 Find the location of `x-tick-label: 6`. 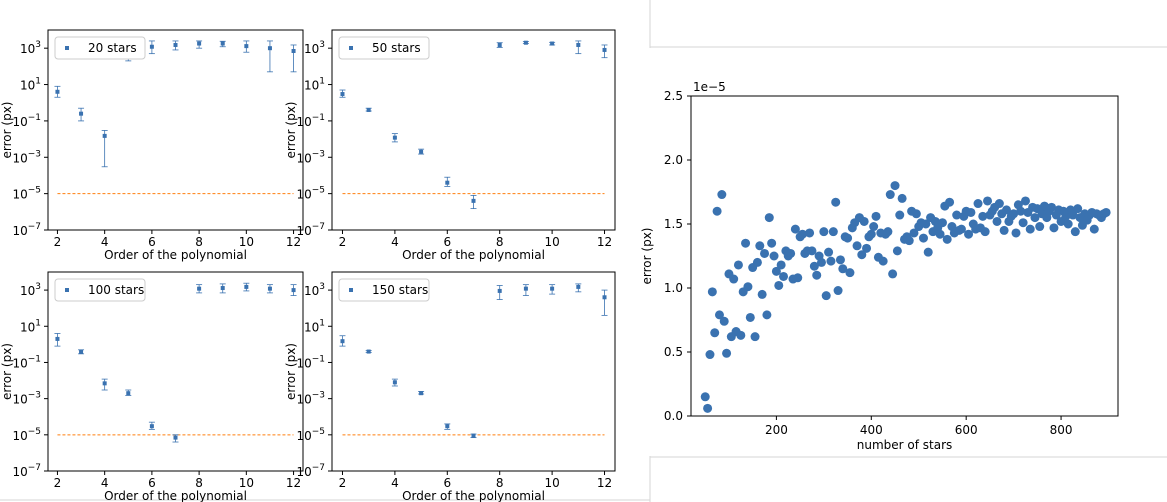

x-tick-label: 6 is located at coordinates (447, 242).